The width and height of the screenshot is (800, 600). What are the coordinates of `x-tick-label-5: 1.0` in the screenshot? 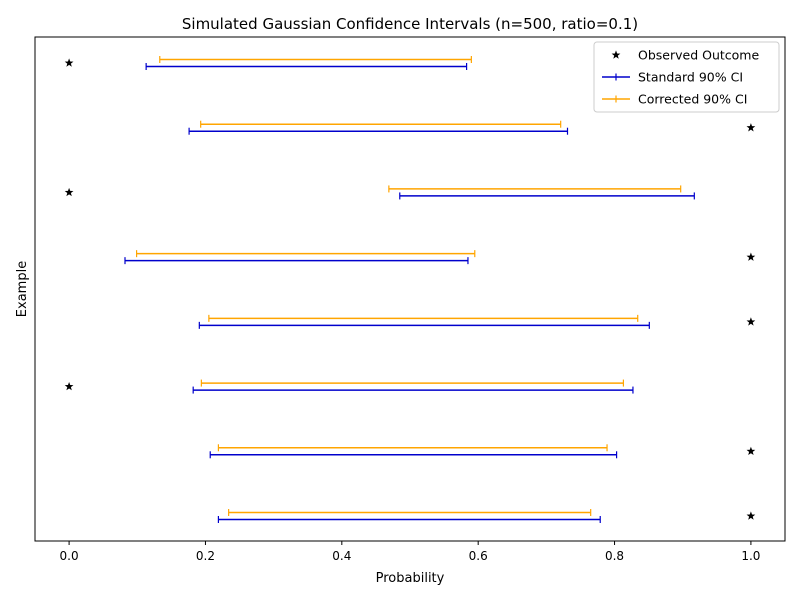 It's located at (750, 556).